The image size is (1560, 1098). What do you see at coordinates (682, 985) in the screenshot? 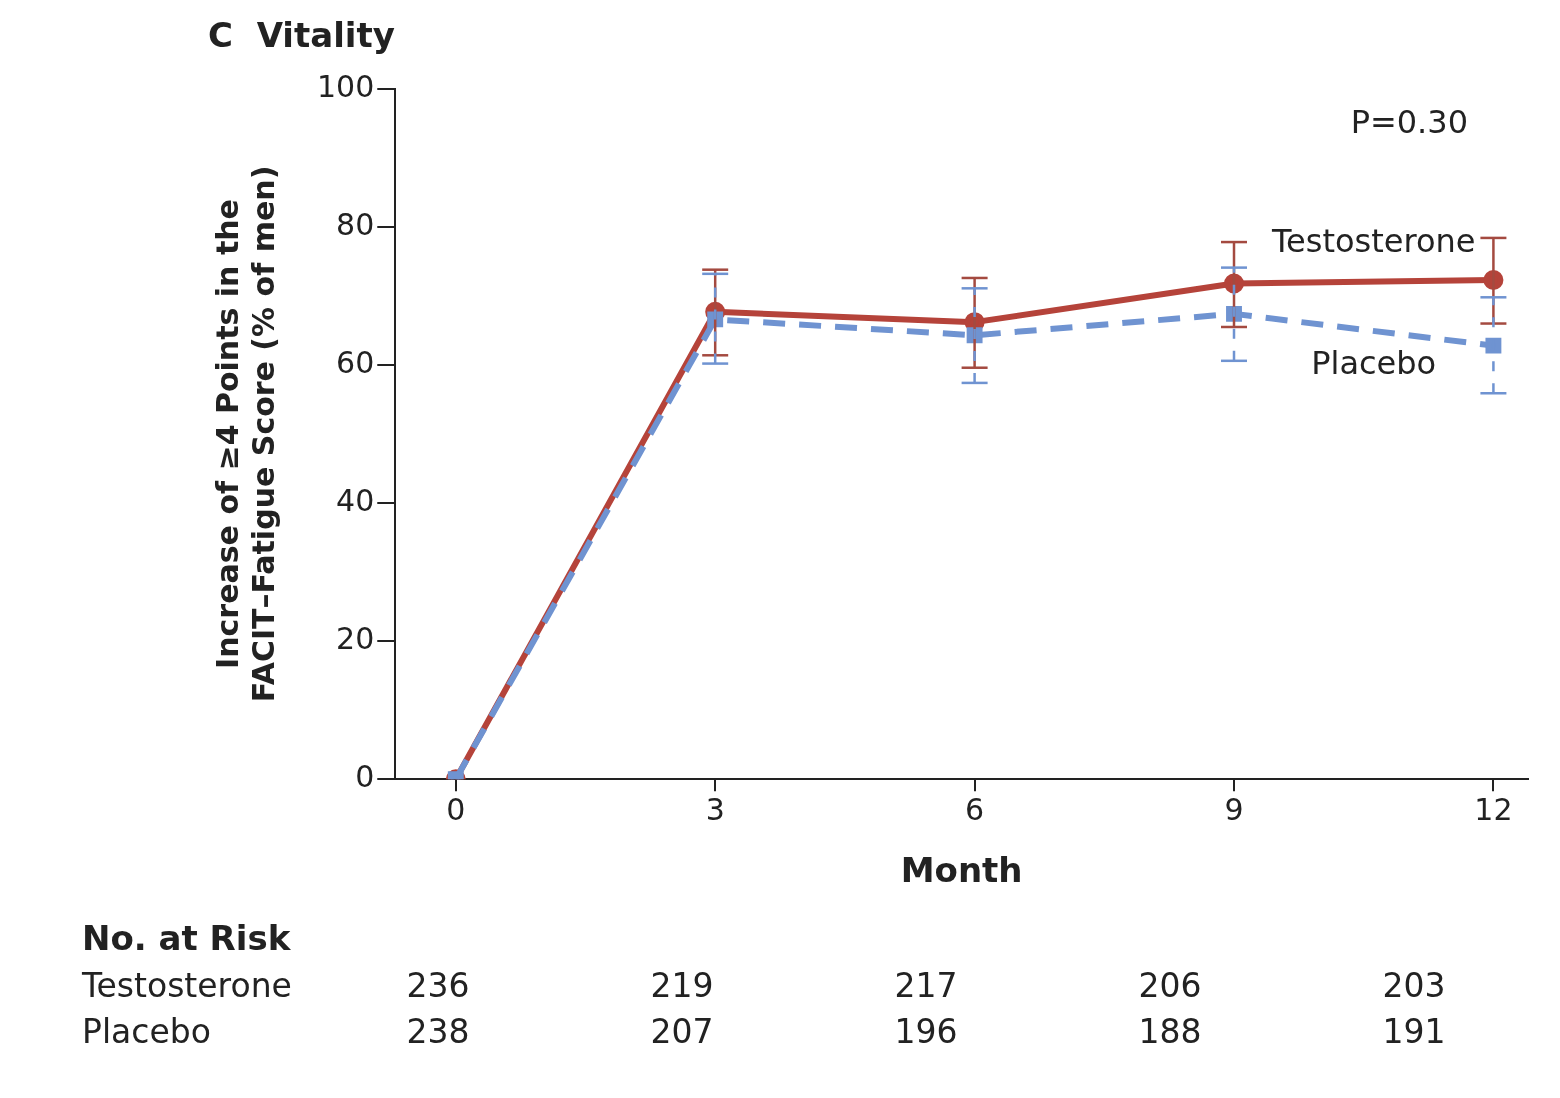
I see `text: 219` at bounding box center [682, 985].